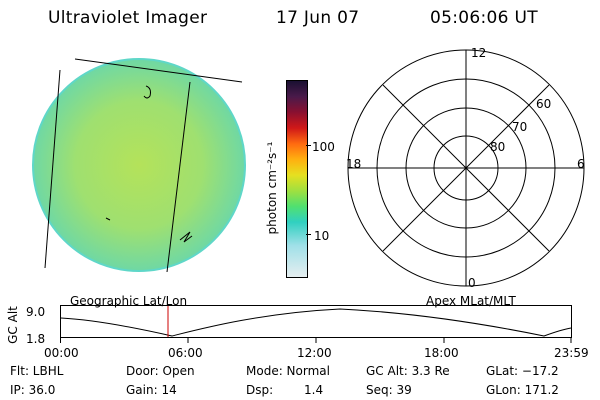  I want to click on colorbar-tick-100: 100, so click(323, 147).